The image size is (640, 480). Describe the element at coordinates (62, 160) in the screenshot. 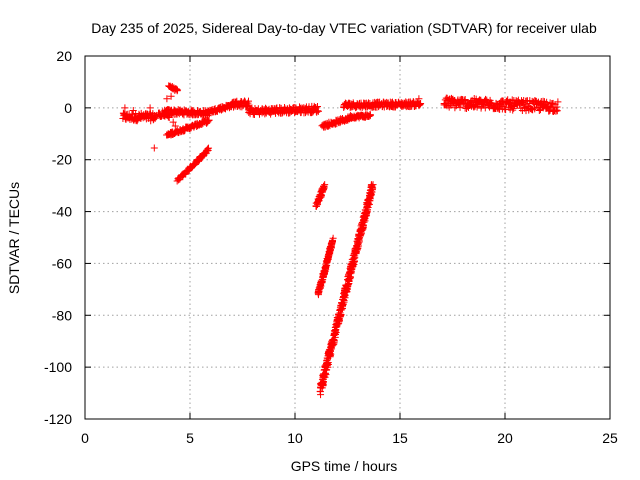

I see `y-tick-label: -20` at that location.